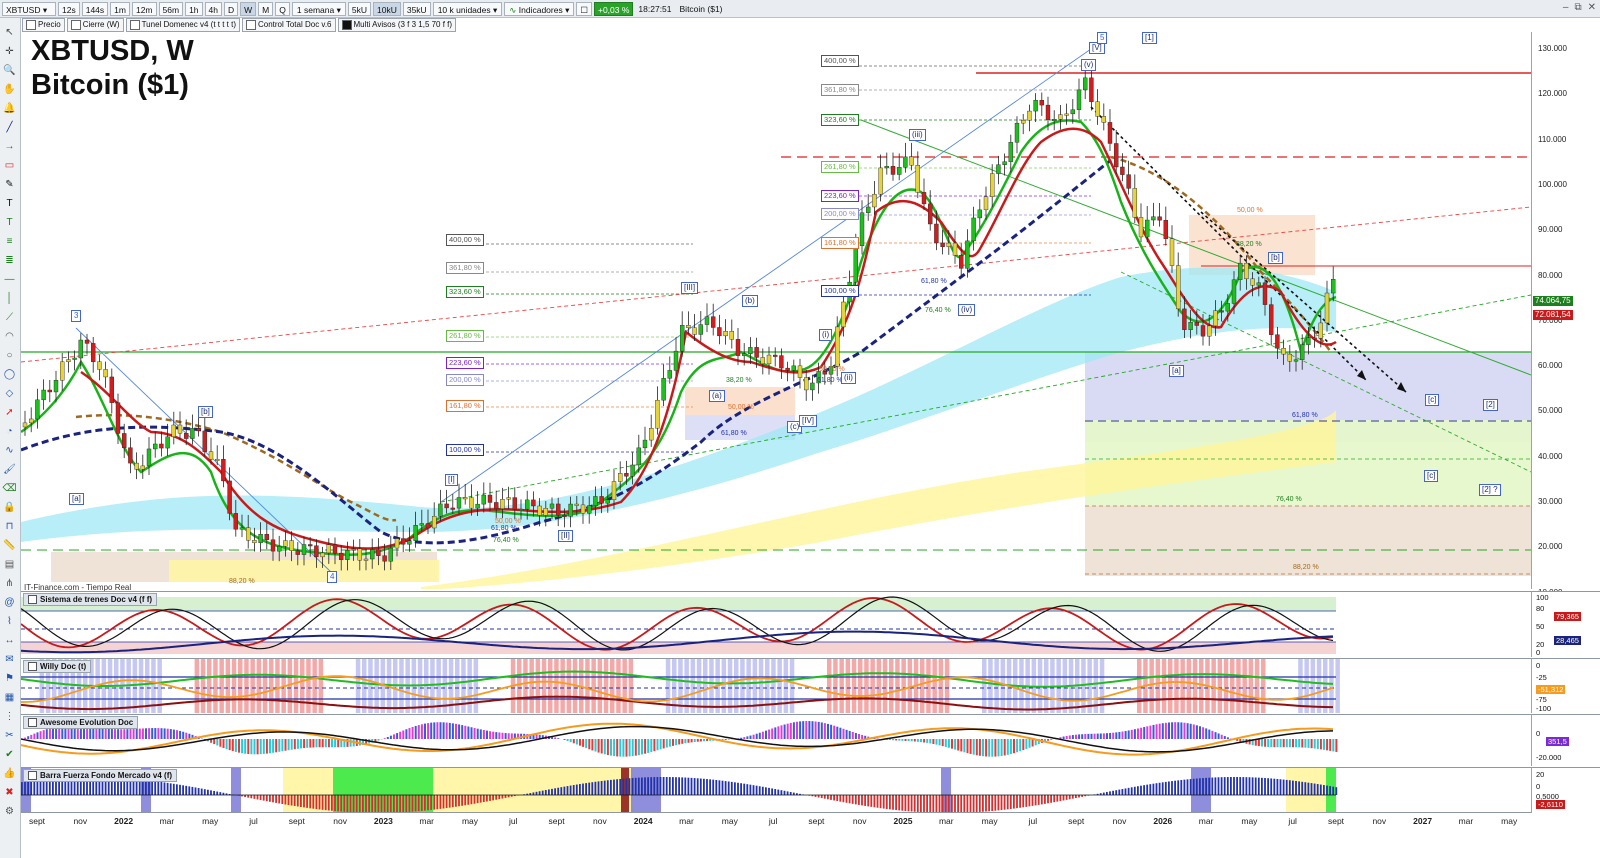 This screenshot has height=858, width=1600. I want to click on minimize-icon: –, so click(1565, 7).